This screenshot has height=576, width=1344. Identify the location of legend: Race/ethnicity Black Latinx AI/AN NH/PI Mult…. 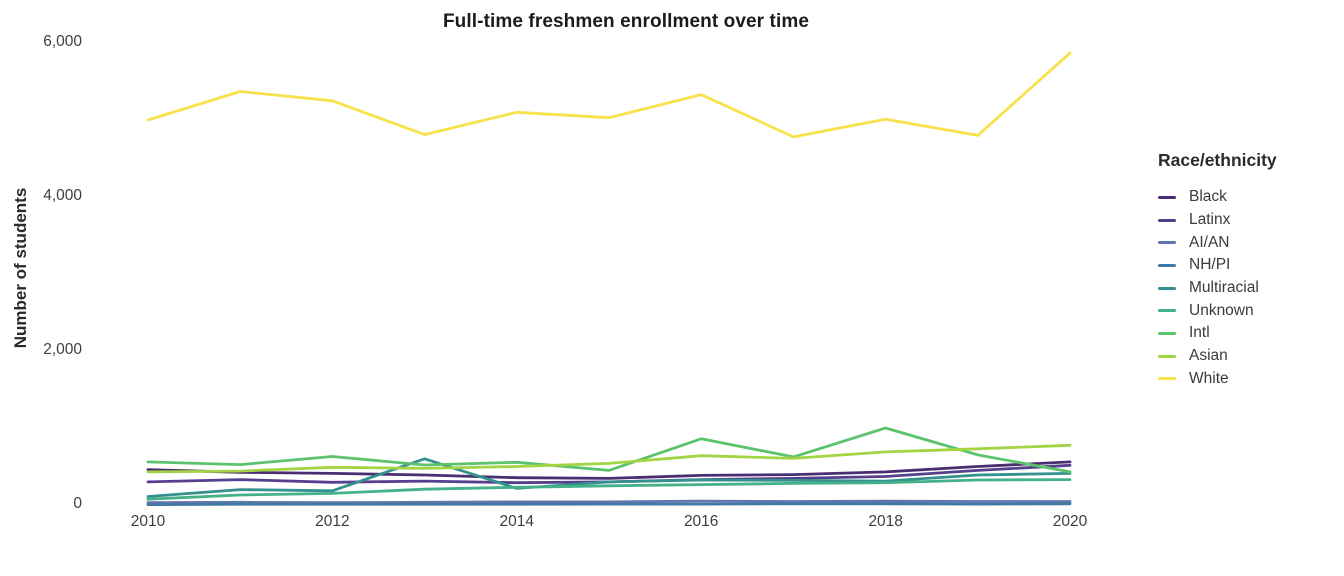
(1217, 270).